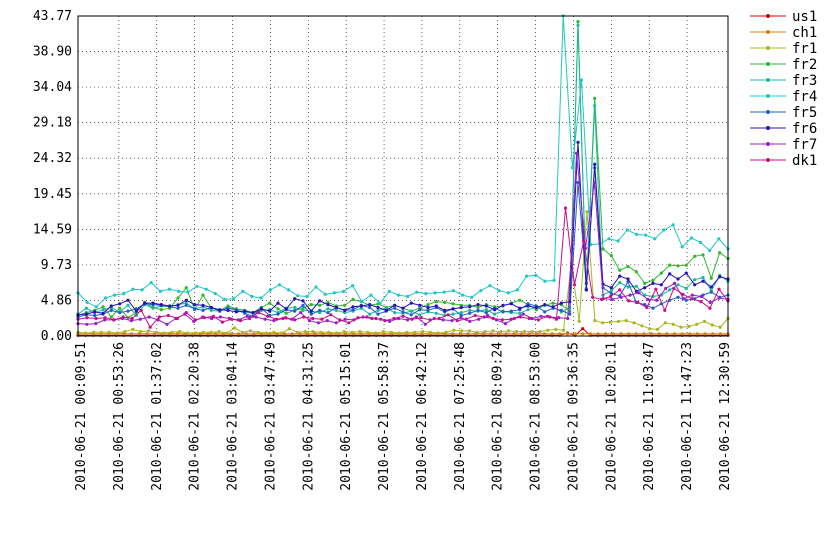  I want to click on legend-item-fr6: fr6, so click(783, 129).